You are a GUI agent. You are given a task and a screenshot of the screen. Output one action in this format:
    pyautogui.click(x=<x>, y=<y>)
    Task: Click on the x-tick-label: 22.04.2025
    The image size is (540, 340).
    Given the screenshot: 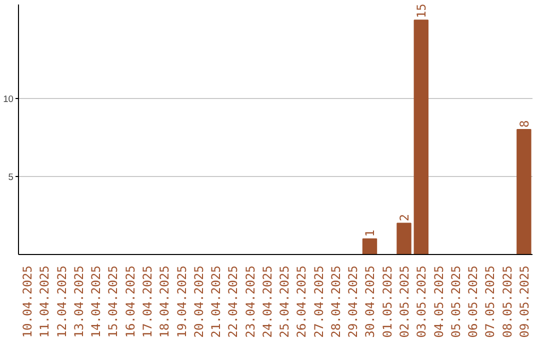 What is the action you would take?
    pyautogui.click(x=233, y=301)
    